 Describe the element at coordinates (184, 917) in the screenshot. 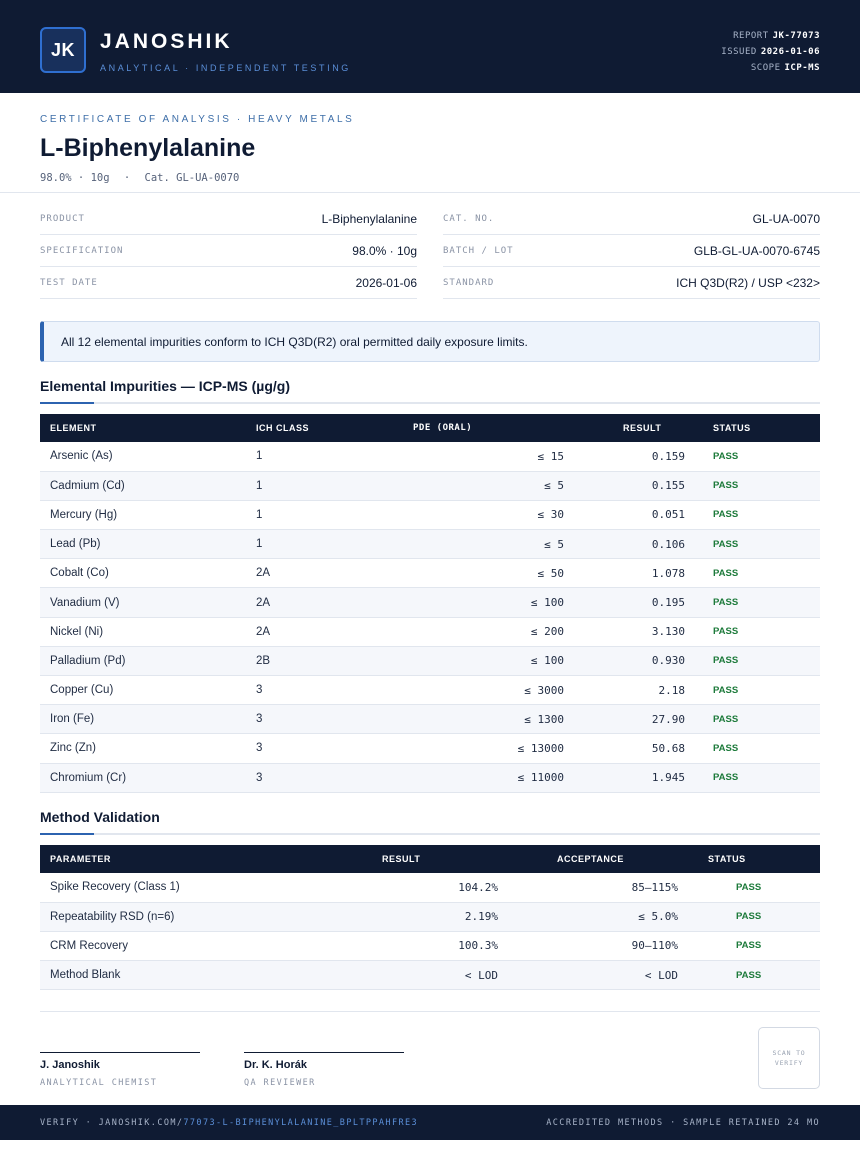

I see `parameter-cell: Repeatability RSD (n=6)` at that location.